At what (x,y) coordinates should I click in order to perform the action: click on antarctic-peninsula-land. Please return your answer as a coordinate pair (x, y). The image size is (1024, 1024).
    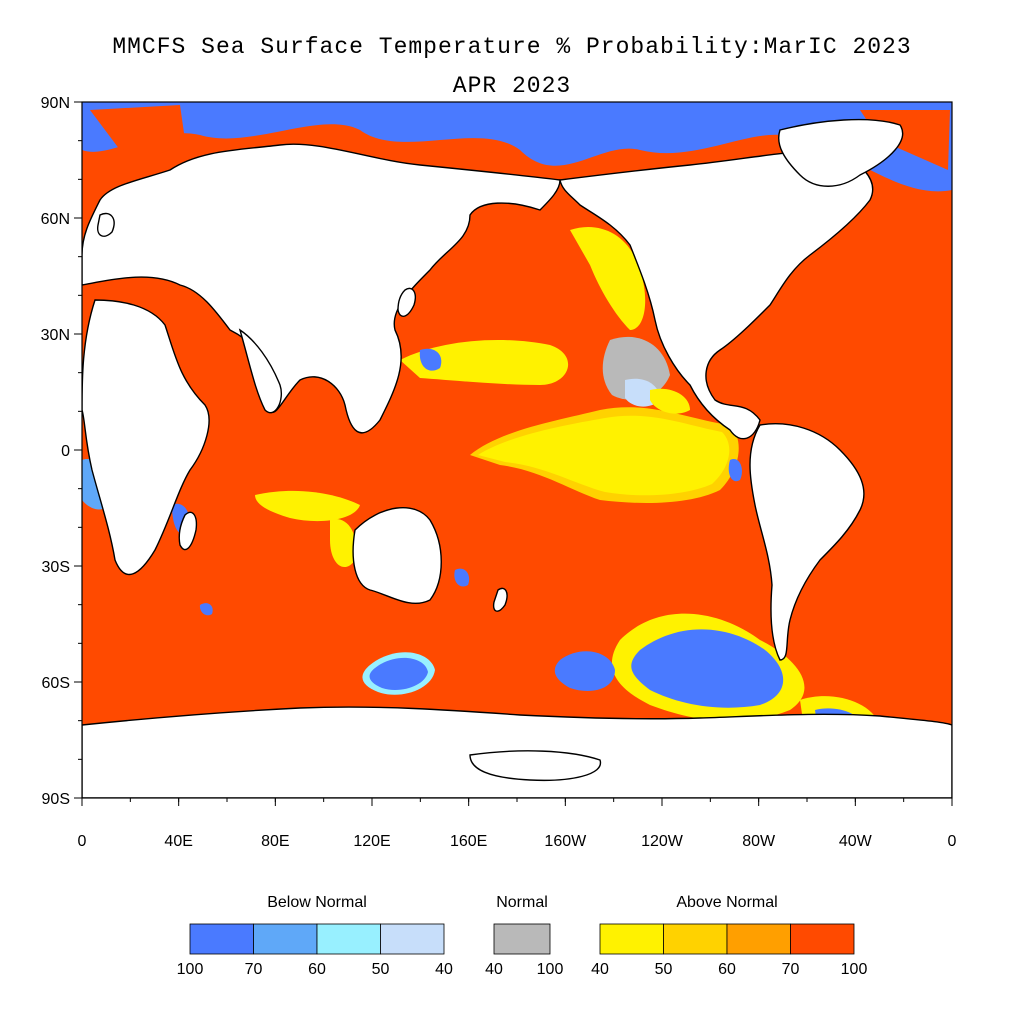
    Looking at the image, I should click on (535, 766).